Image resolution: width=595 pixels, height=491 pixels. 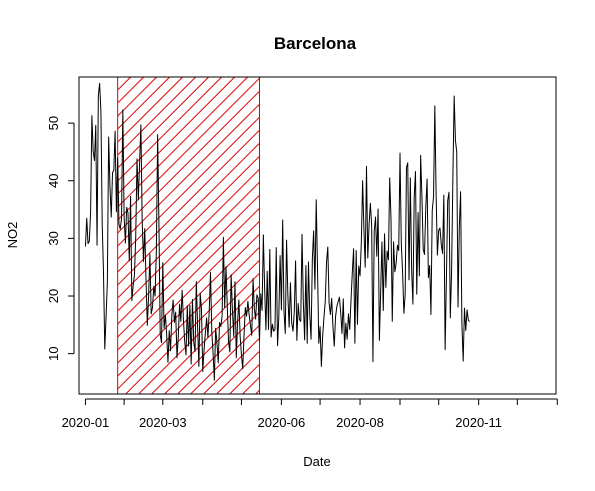 I want to click on y-tick-label: 40, so click(x=53, y=181).